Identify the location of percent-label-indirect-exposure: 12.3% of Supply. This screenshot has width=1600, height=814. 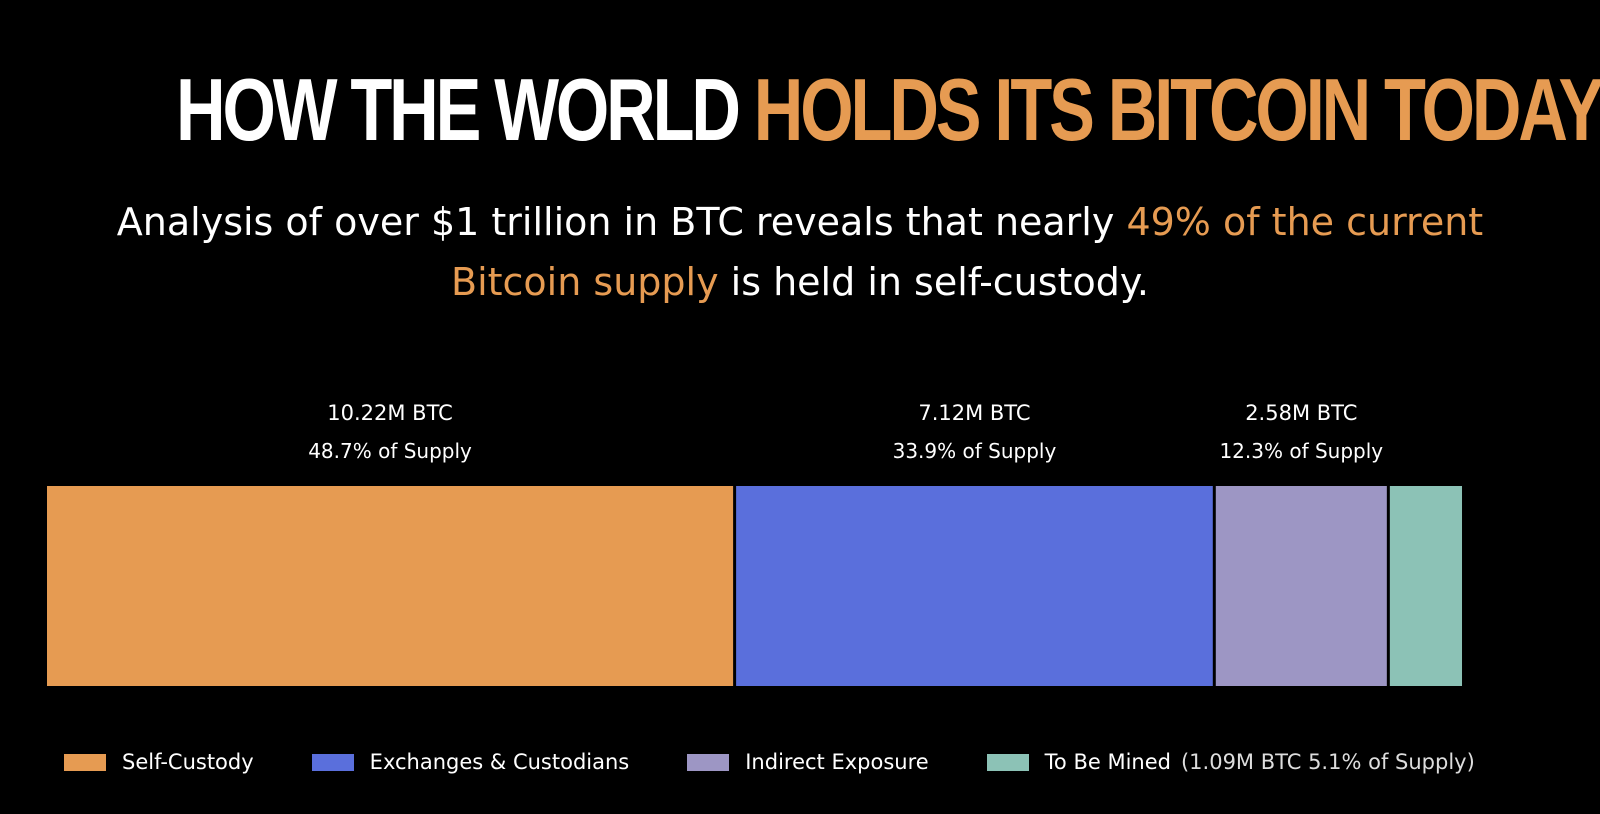
(1301, 451).